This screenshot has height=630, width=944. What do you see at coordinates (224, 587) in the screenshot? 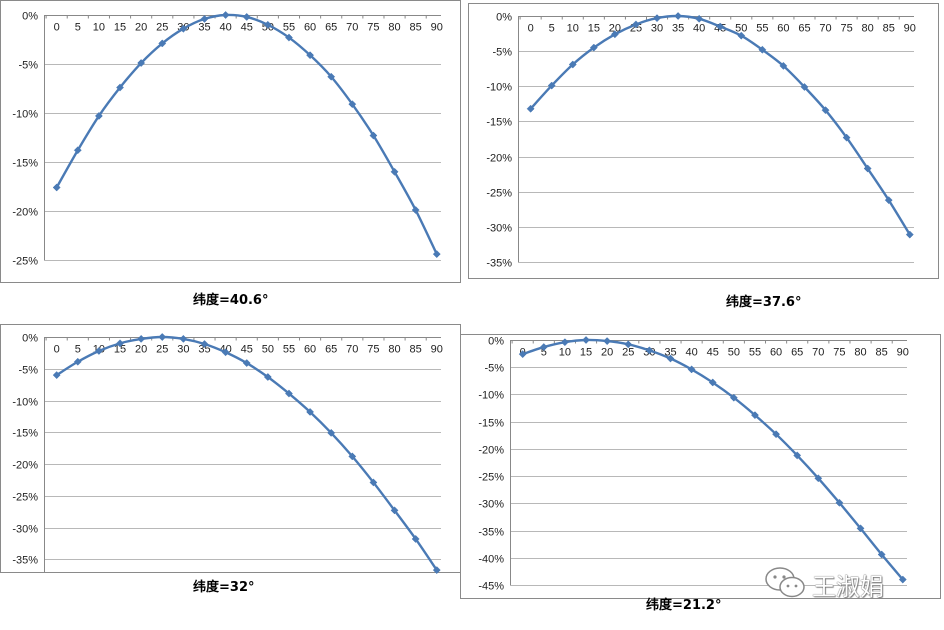
I see `chart-title-3: 纬度=32°` at bounding box center [224, 587].